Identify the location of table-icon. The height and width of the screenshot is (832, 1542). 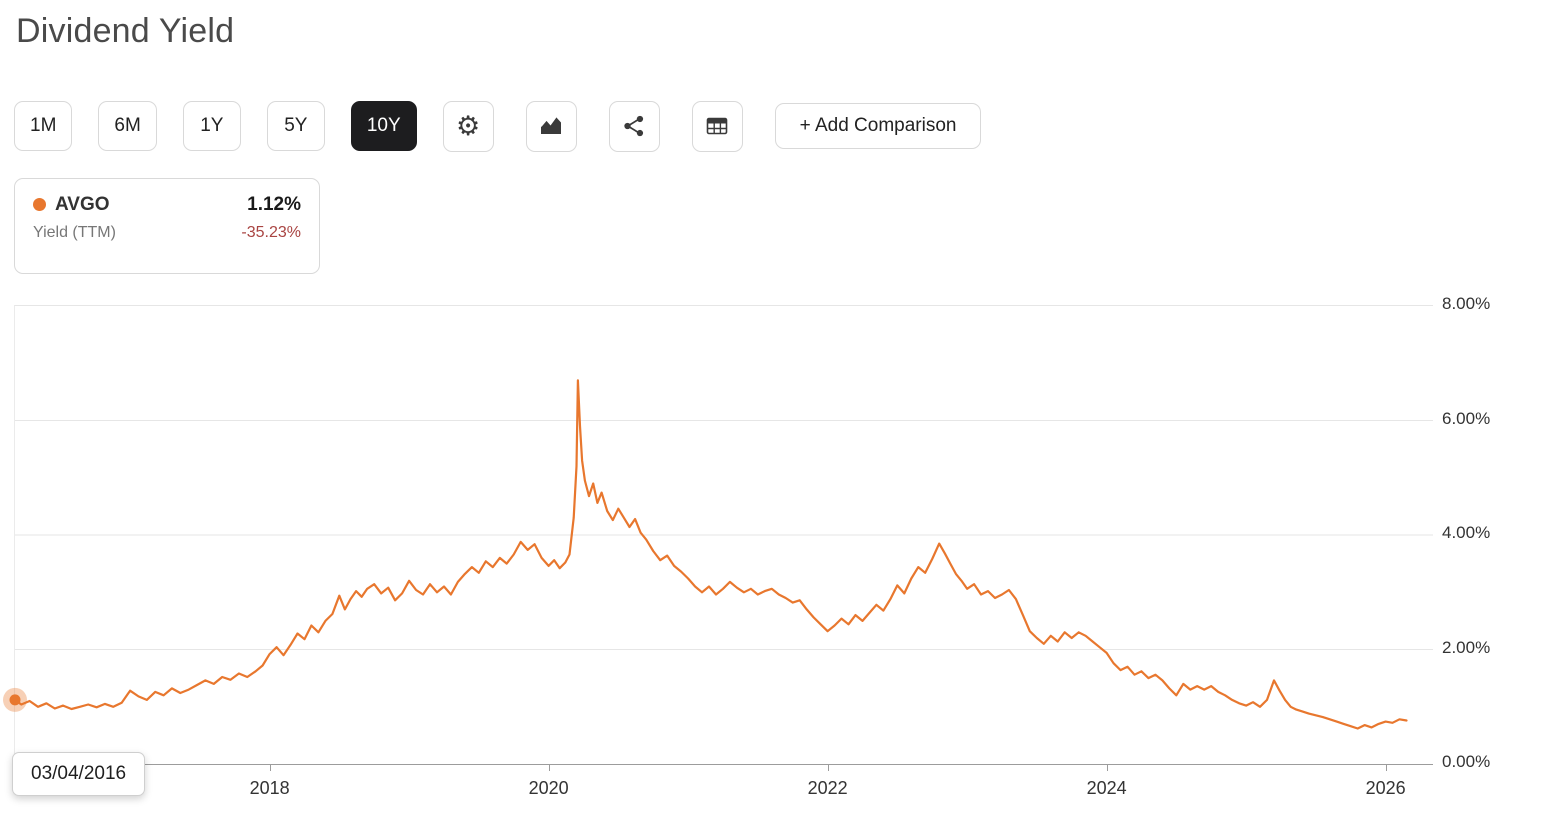
(717, 126).